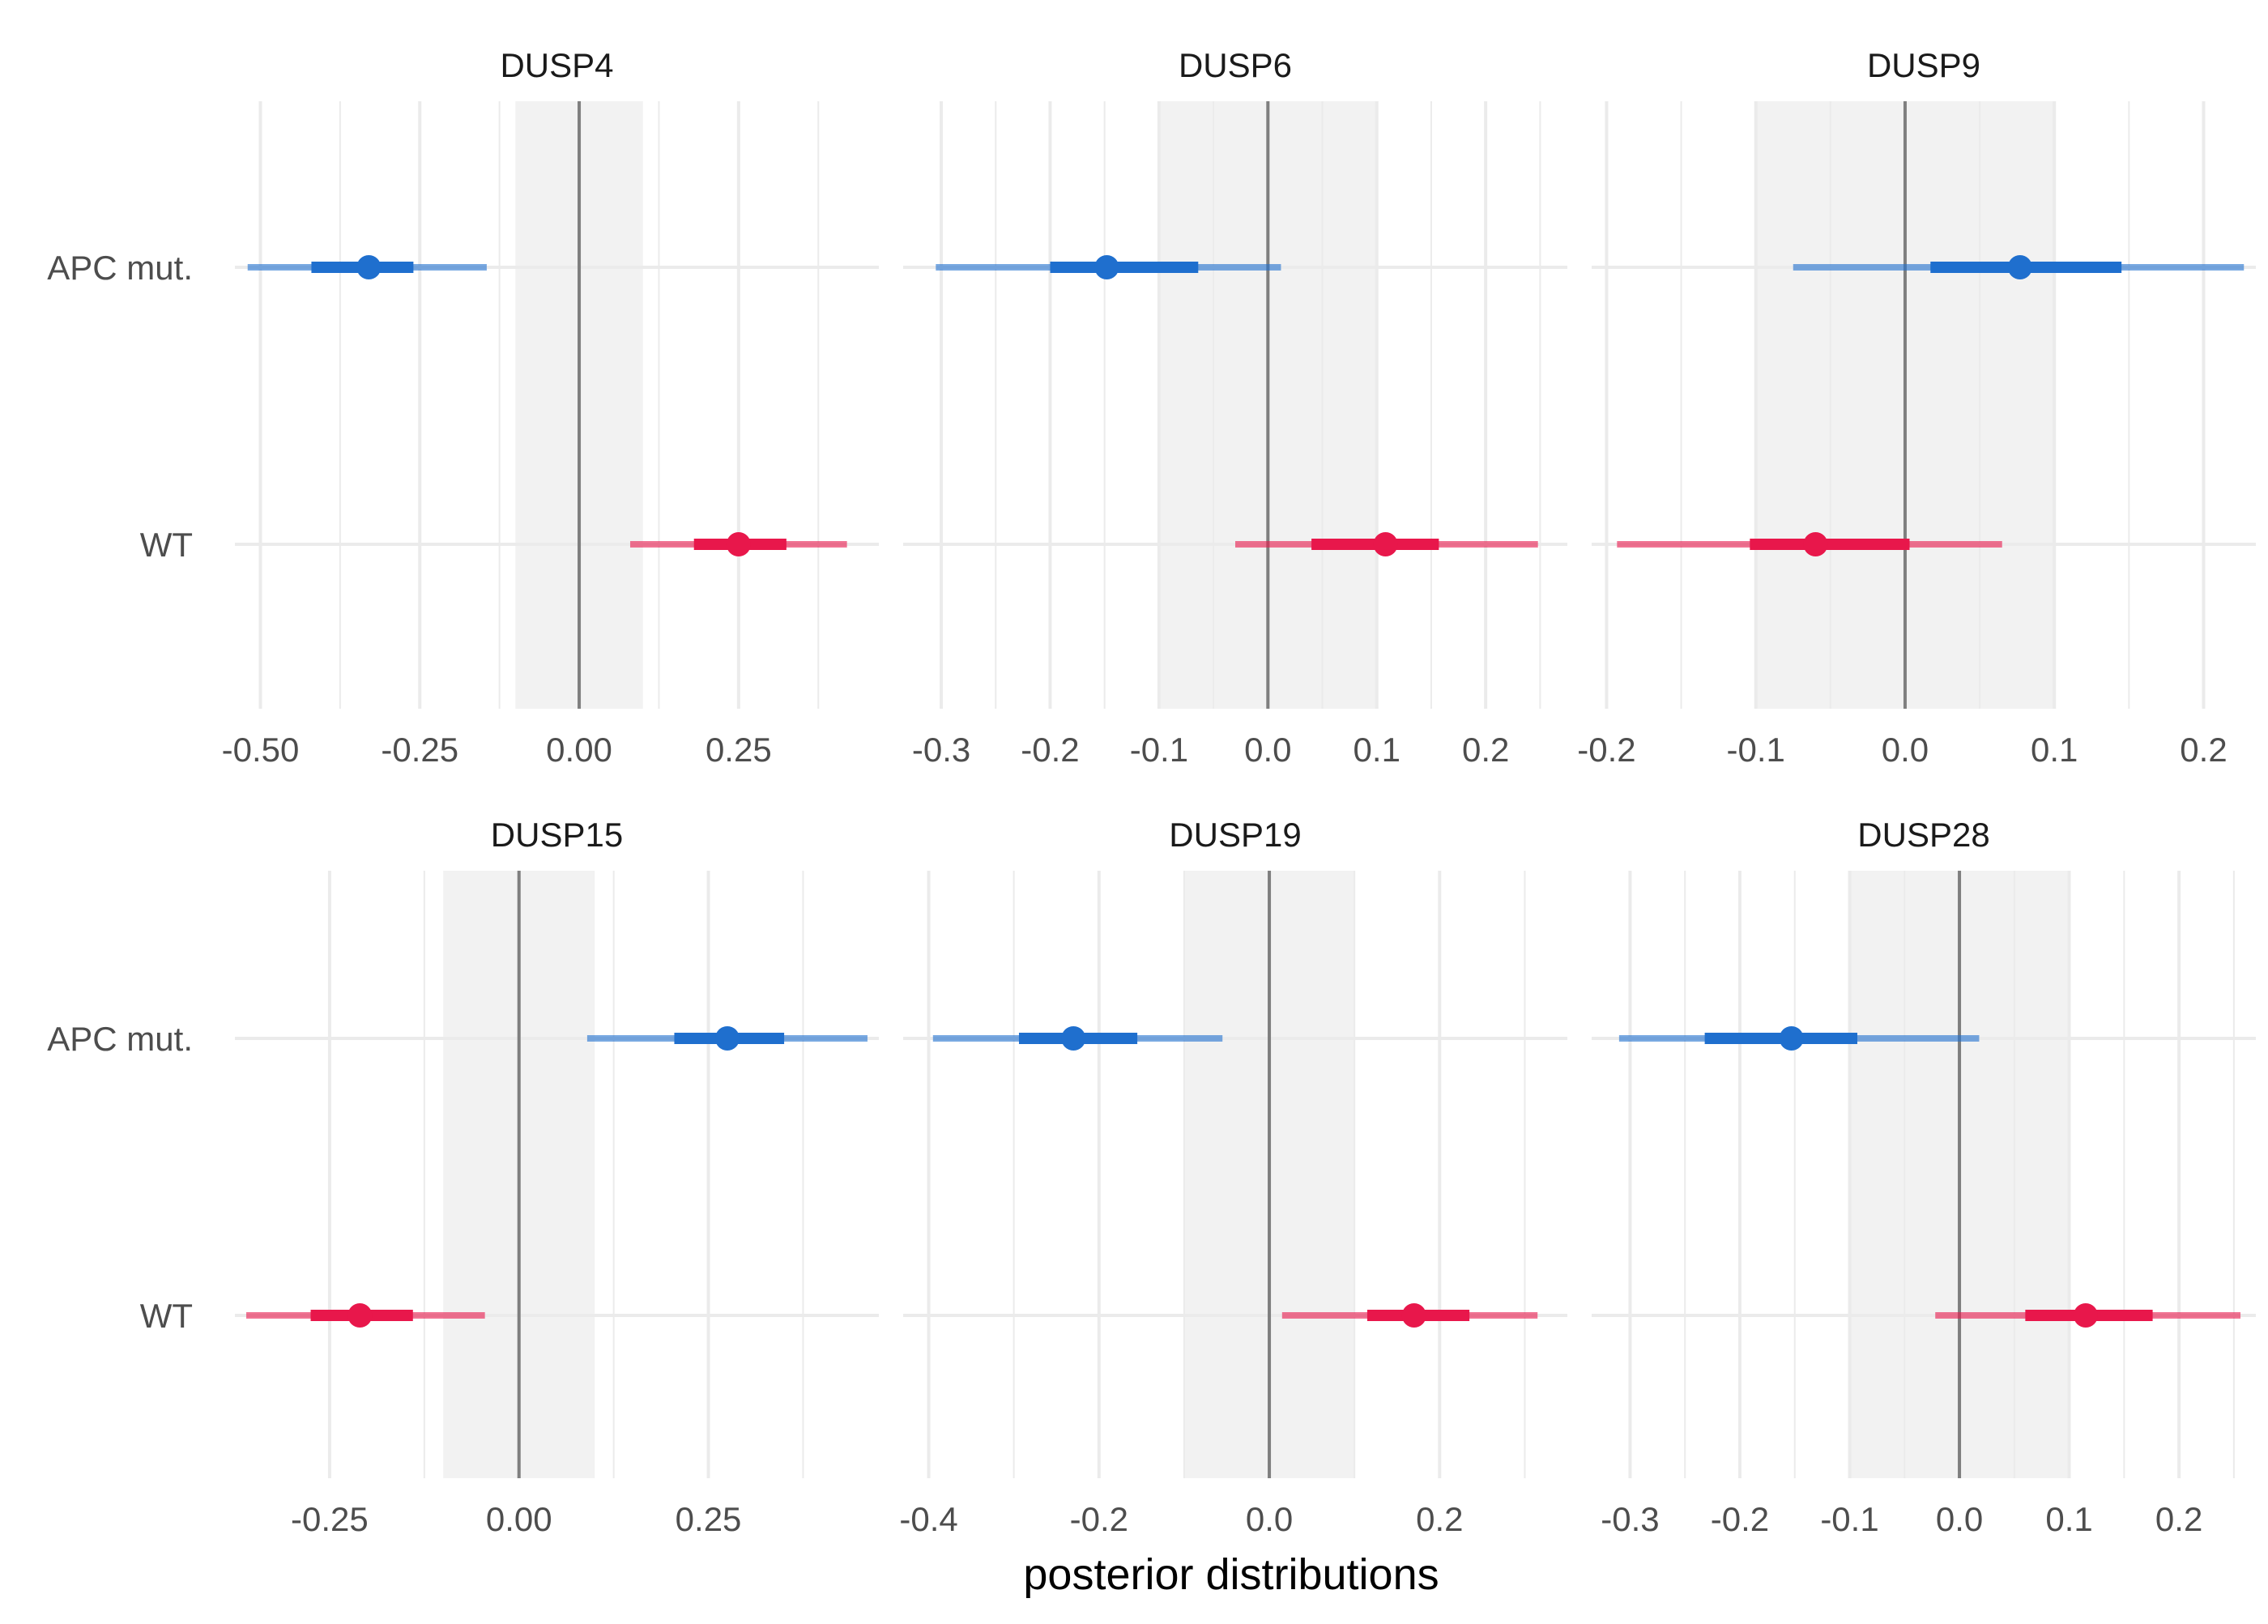  I want to click on x-tick-label: -0.4, so click(928, 1519).